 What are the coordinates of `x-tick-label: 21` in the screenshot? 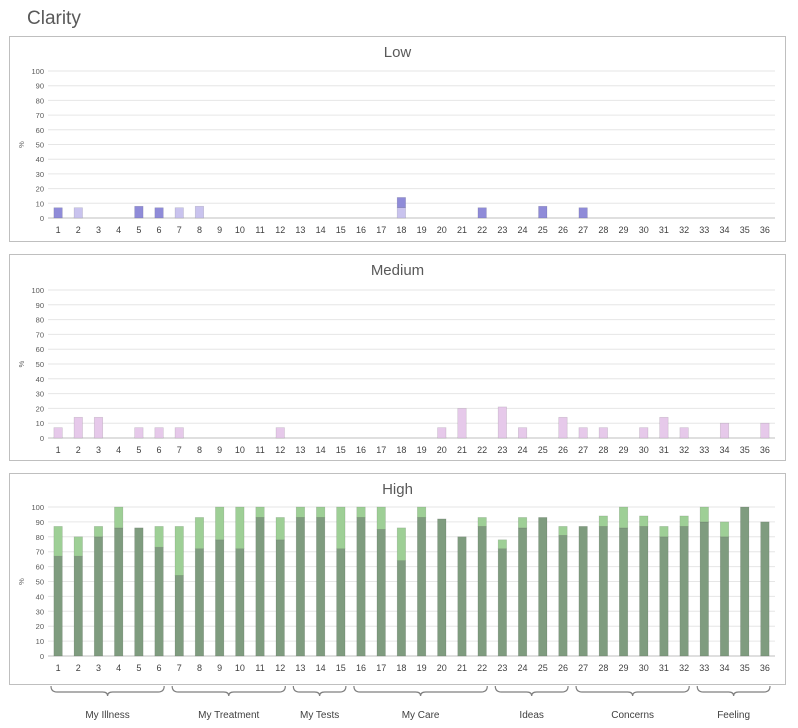 It's located at (462, 230).